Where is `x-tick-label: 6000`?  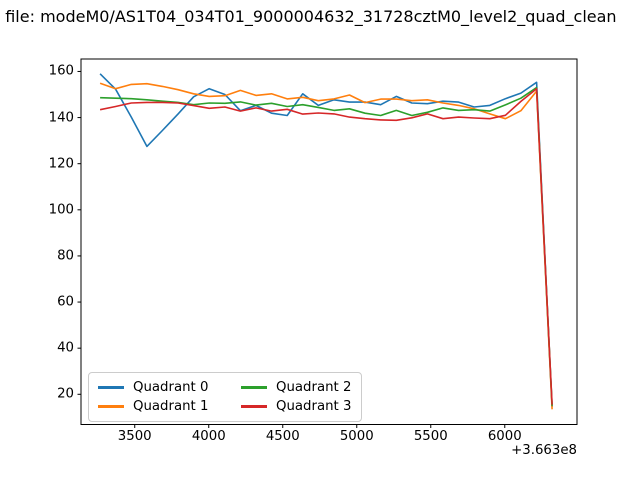
x-tick-label: 6000 is located at coordinates (504, 436).